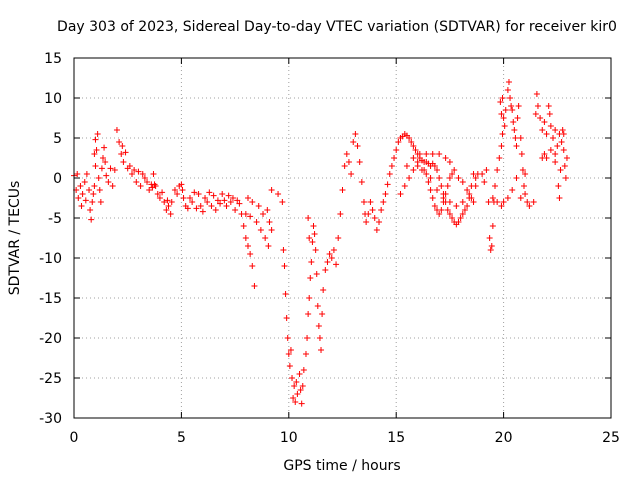 The height and width of the screenshot is (484, 640). What do you see at coordinates (50, 259) in the screenshot?
I see `y-tick-label: -10` at bounding box center [50, 259].